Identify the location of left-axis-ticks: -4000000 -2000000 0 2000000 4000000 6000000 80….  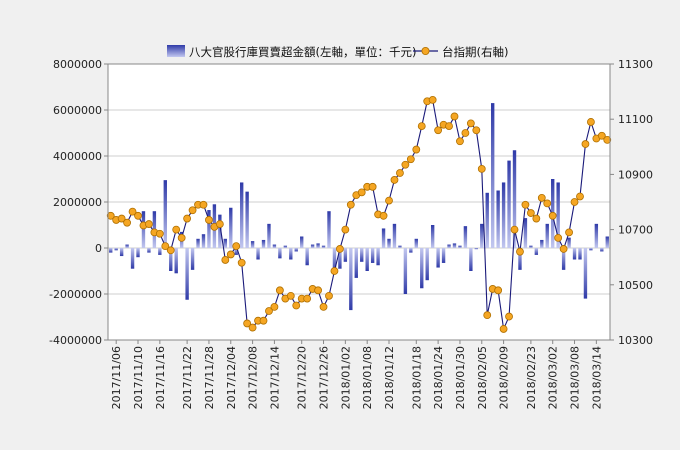
(78, 202).